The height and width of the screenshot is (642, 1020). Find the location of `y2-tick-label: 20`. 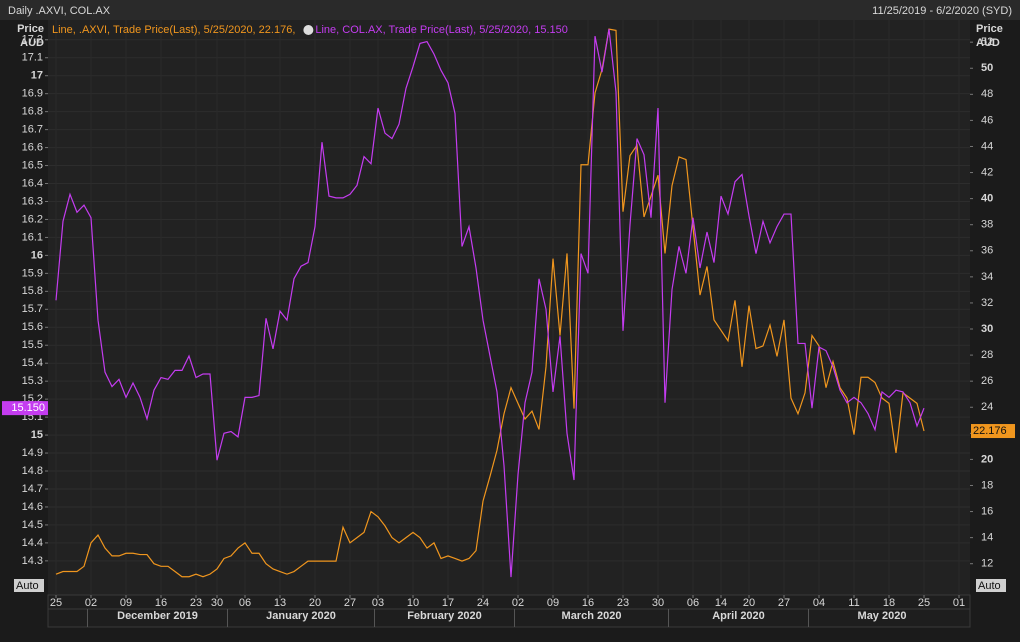

y2-tick-label: 20 is located at coordinates (987, 459).